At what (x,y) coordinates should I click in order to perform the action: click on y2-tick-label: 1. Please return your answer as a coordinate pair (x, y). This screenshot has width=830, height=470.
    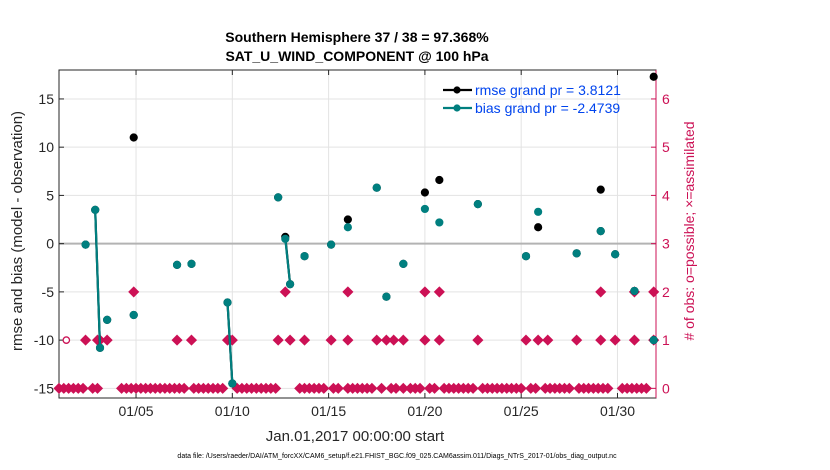
    Looking at the image, I should click on (666, 340).